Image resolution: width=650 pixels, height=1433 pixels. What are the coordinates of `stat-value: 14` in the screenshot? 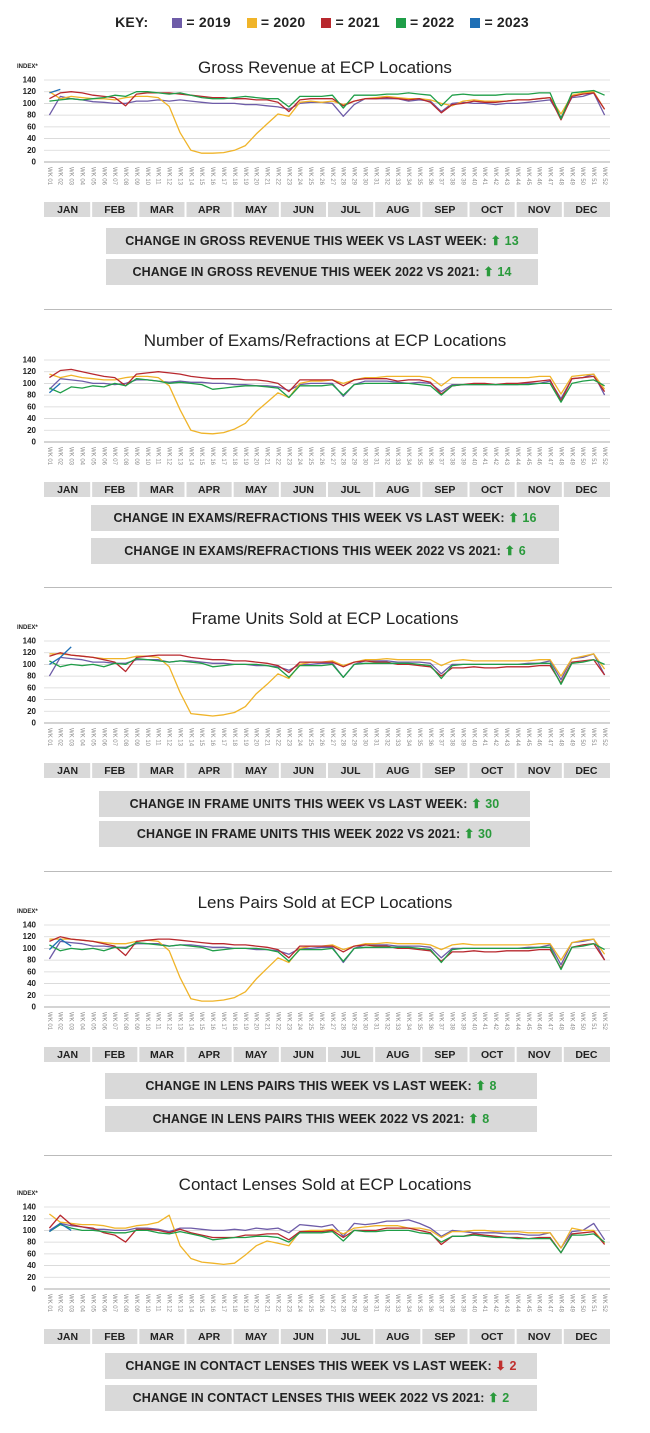 It's located at (504, 272).